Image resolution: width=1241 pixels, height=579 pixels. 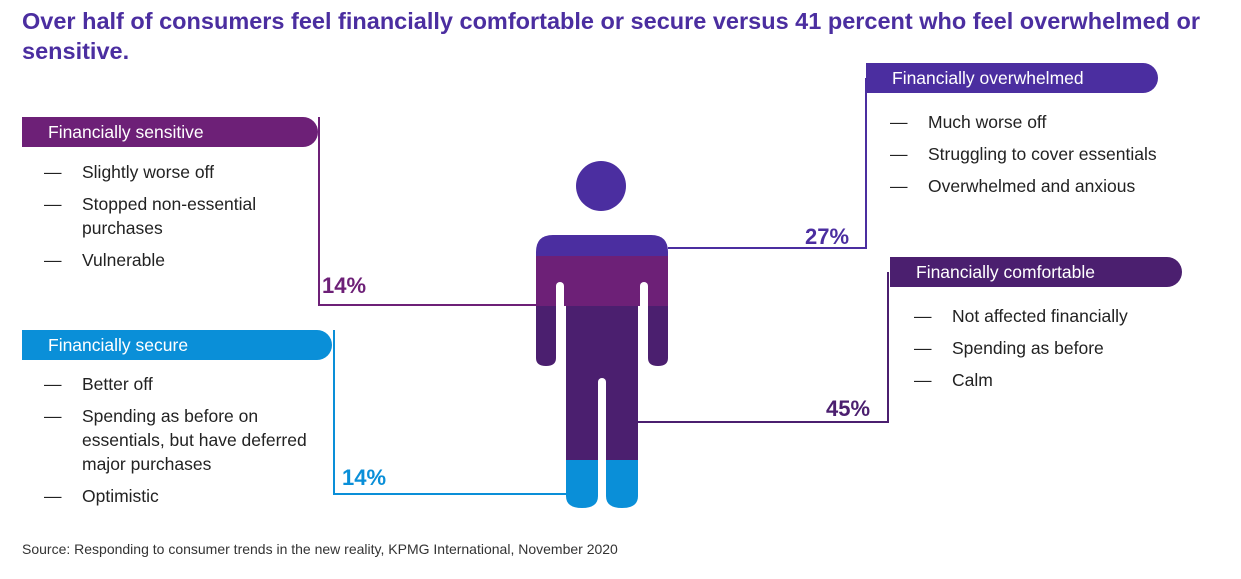 I want to click on list-item: Better off, so click(x=189, y=384).